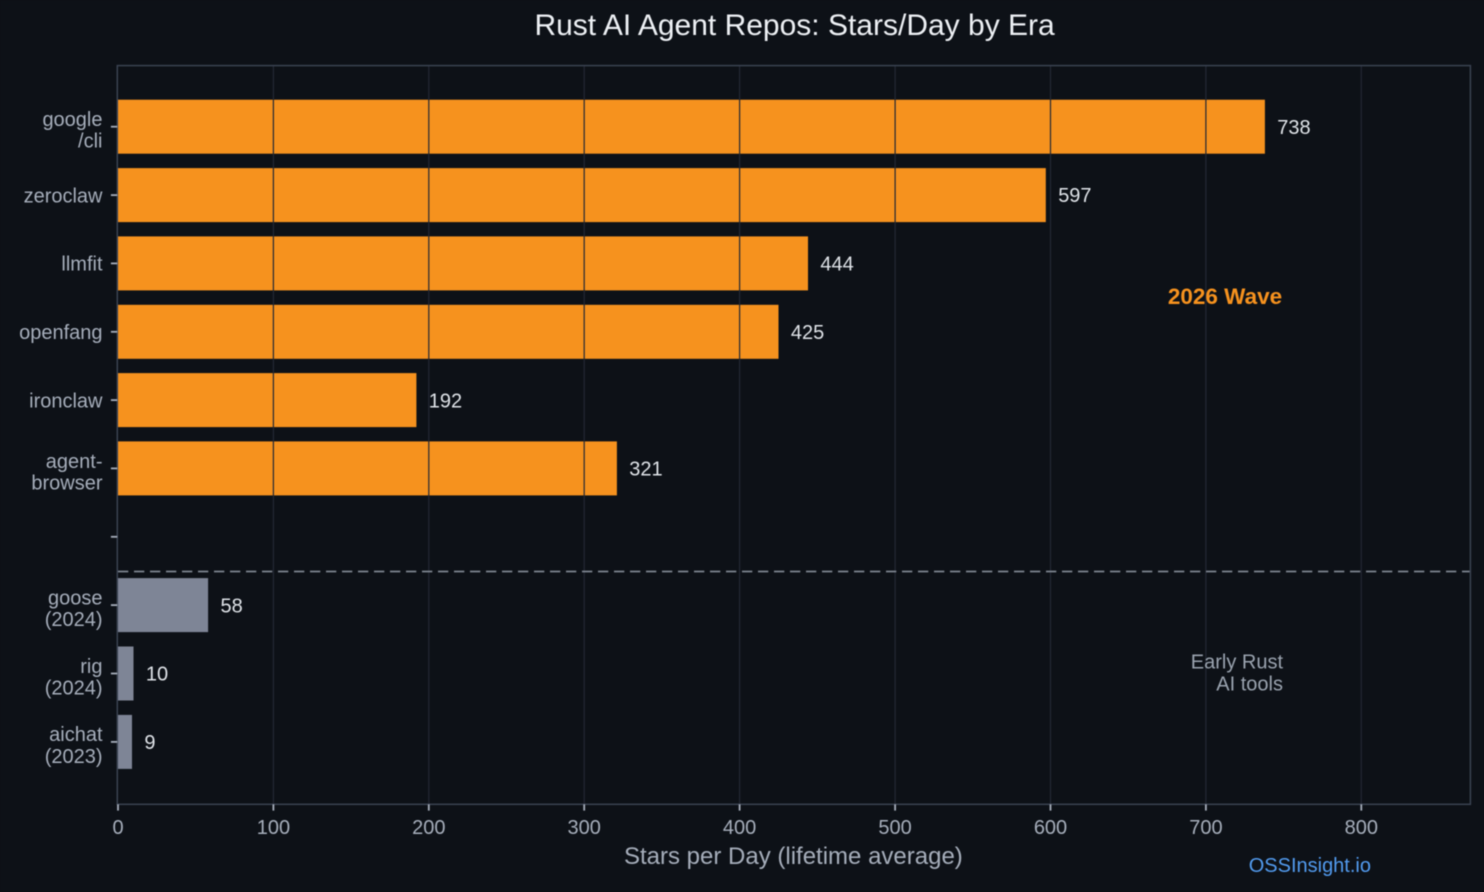 The height and width of the screenshot is (892, 1484). What do you see at coordinates (74, 757) in the screenshot?
I see `svg-text: (2023)` at bounding box center [74, 757].